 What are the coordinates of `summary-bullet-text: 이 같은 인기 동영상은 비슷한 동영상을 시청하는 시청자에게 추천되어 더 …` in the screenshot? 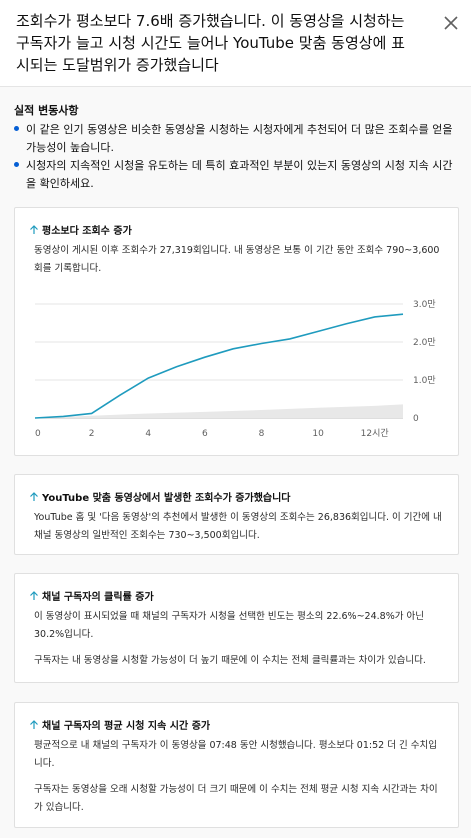 It's located at (239, 138).